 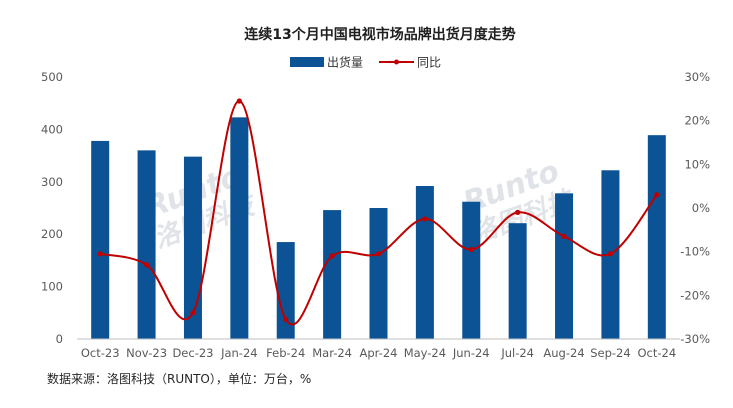 What do you see at coordinates (425, 353) in the screenshot?
I see `x-tick-label: May-24` at bounding box center [425, 353].